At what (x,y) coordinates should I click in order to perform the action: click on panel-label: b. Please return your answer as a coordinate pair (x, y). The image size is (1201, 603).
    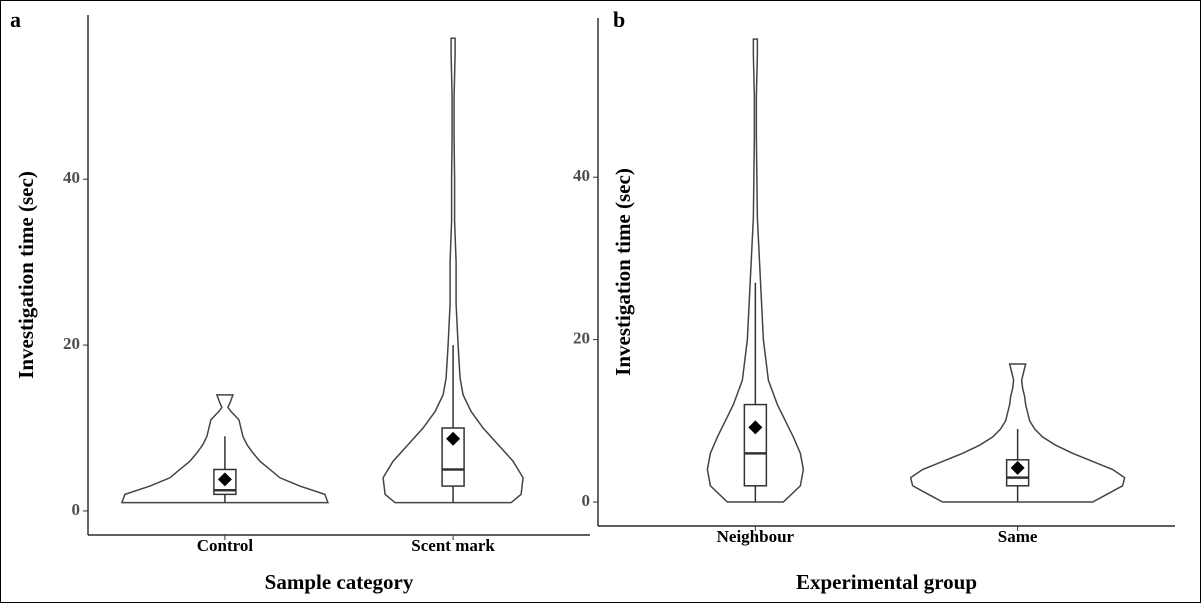
    Looking at the image, I should click on (619, 19).